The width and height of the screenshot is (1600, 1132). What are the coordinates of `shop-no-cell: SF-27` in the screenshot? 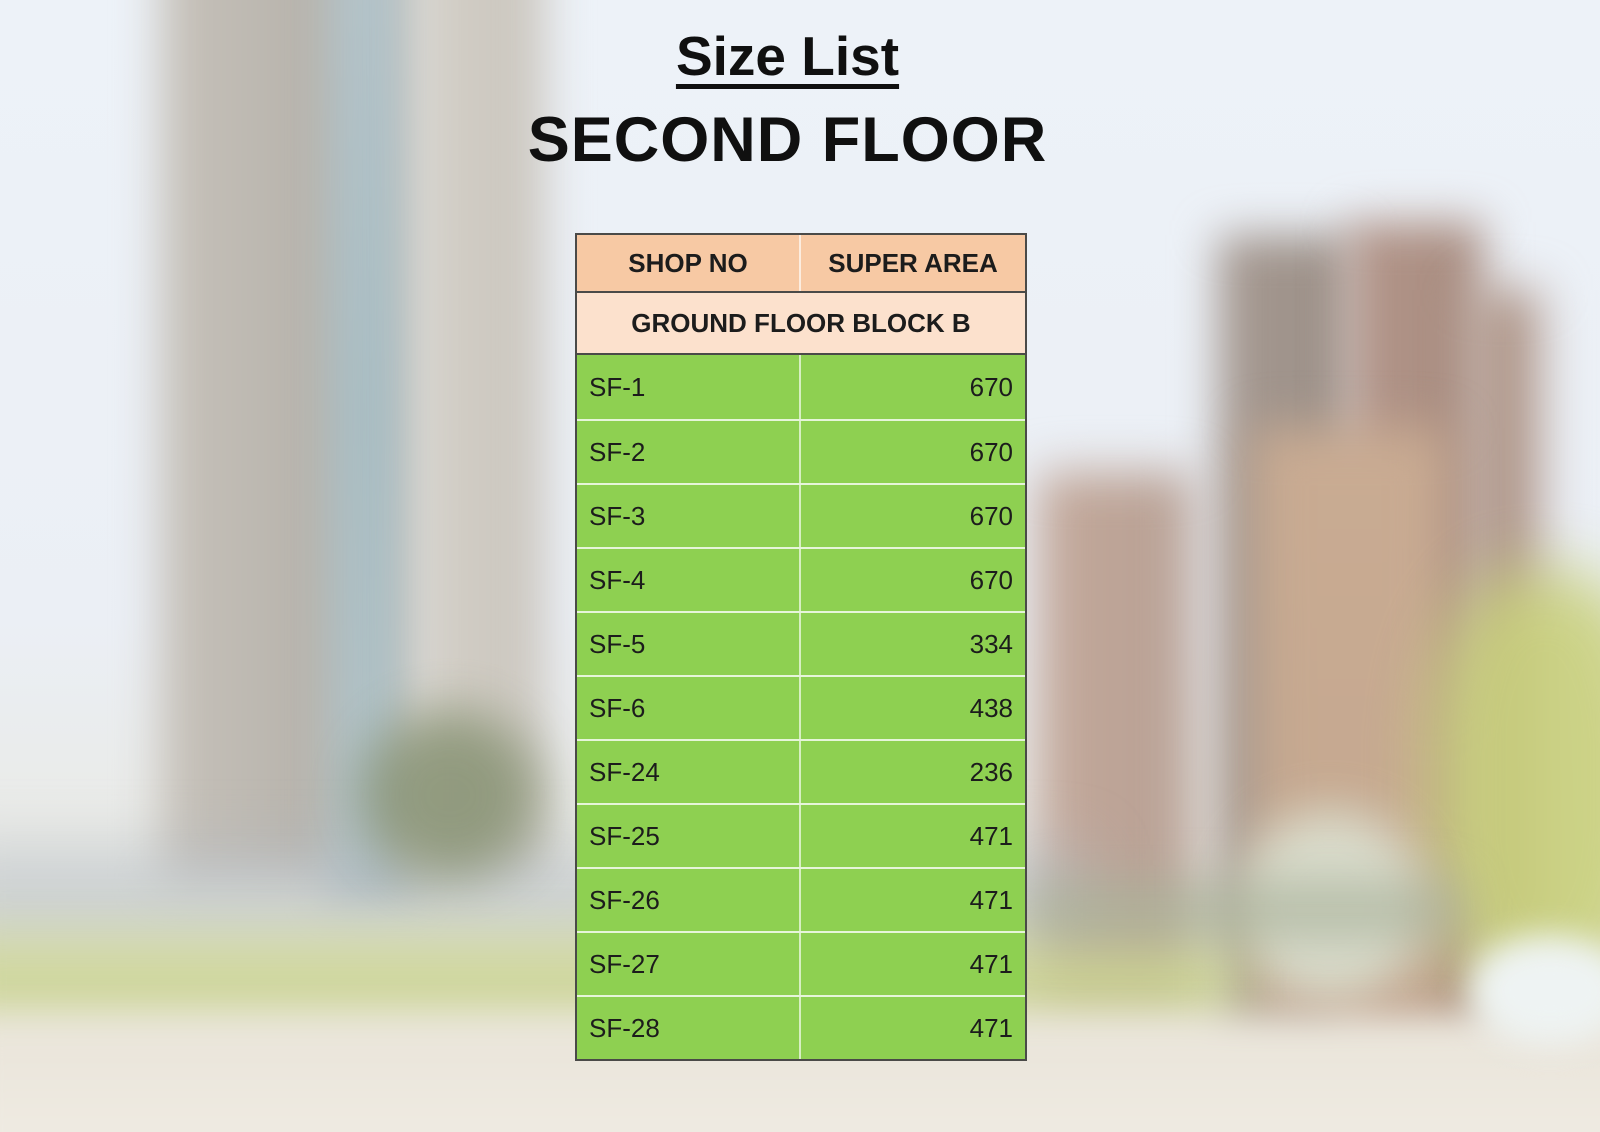 It's located at (689, 964).